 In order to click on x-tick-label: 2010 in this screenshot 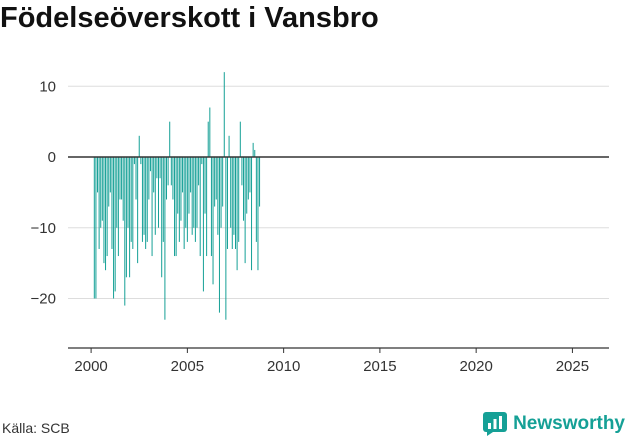, I will do `click(283, 366)`.